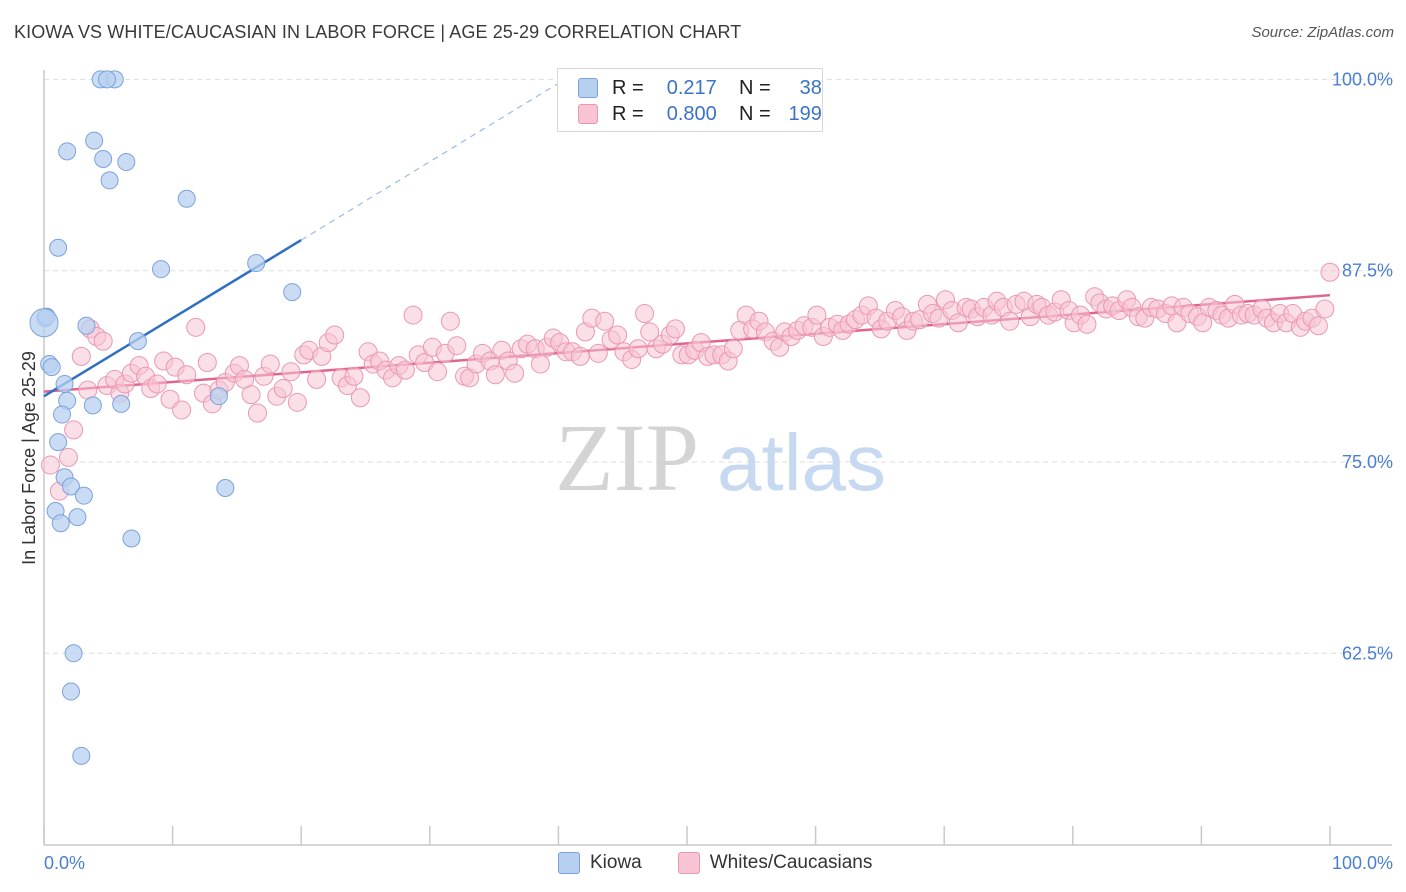 The image size is (1406, 892). Describe the element at coordinates (1362, 79) in the screenshot. I see `y-tick-label: 100.0%` at that location.